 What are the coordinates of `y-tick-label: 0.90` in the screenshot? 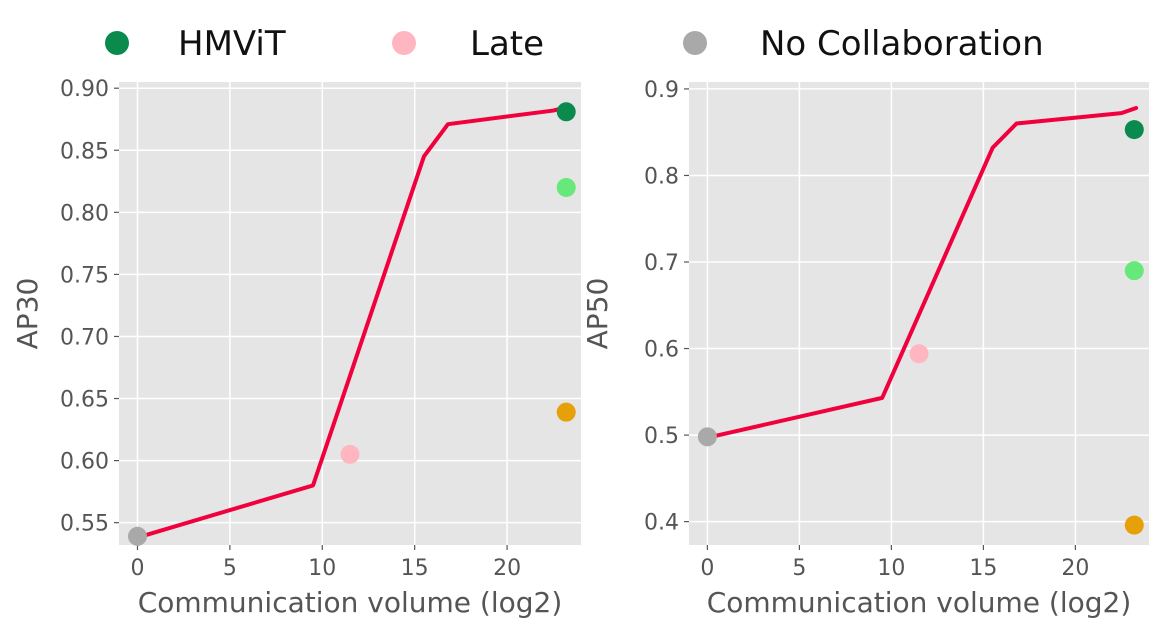 It's located at (84, 89).